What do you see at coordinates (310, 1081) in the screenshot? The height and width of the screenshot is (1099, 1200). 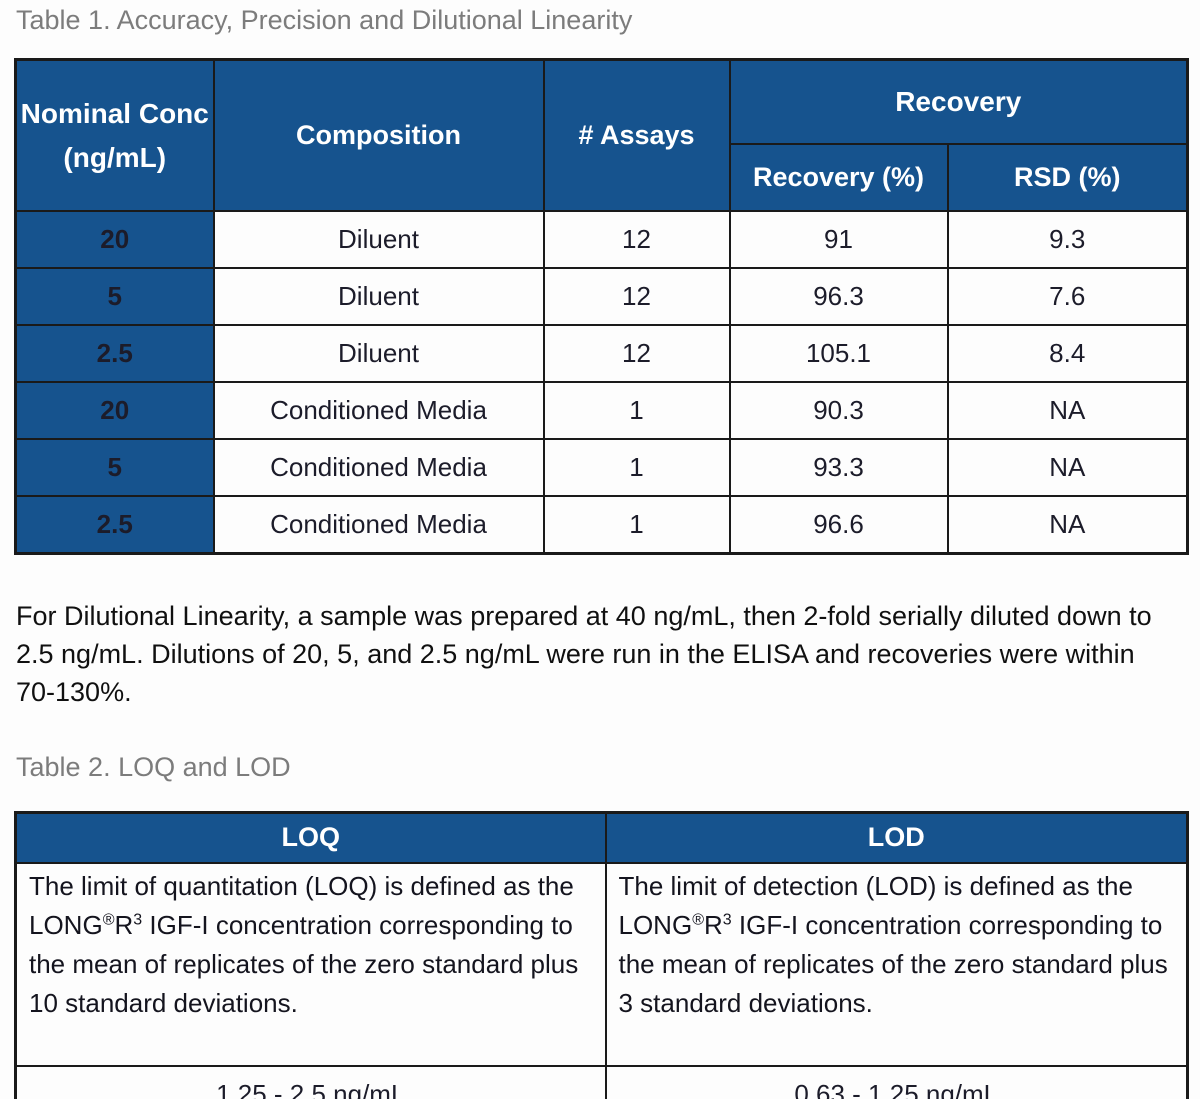 I see `loq-range: 1.25 - 2.5 ng/mL` at bounding box center [310, 1081].